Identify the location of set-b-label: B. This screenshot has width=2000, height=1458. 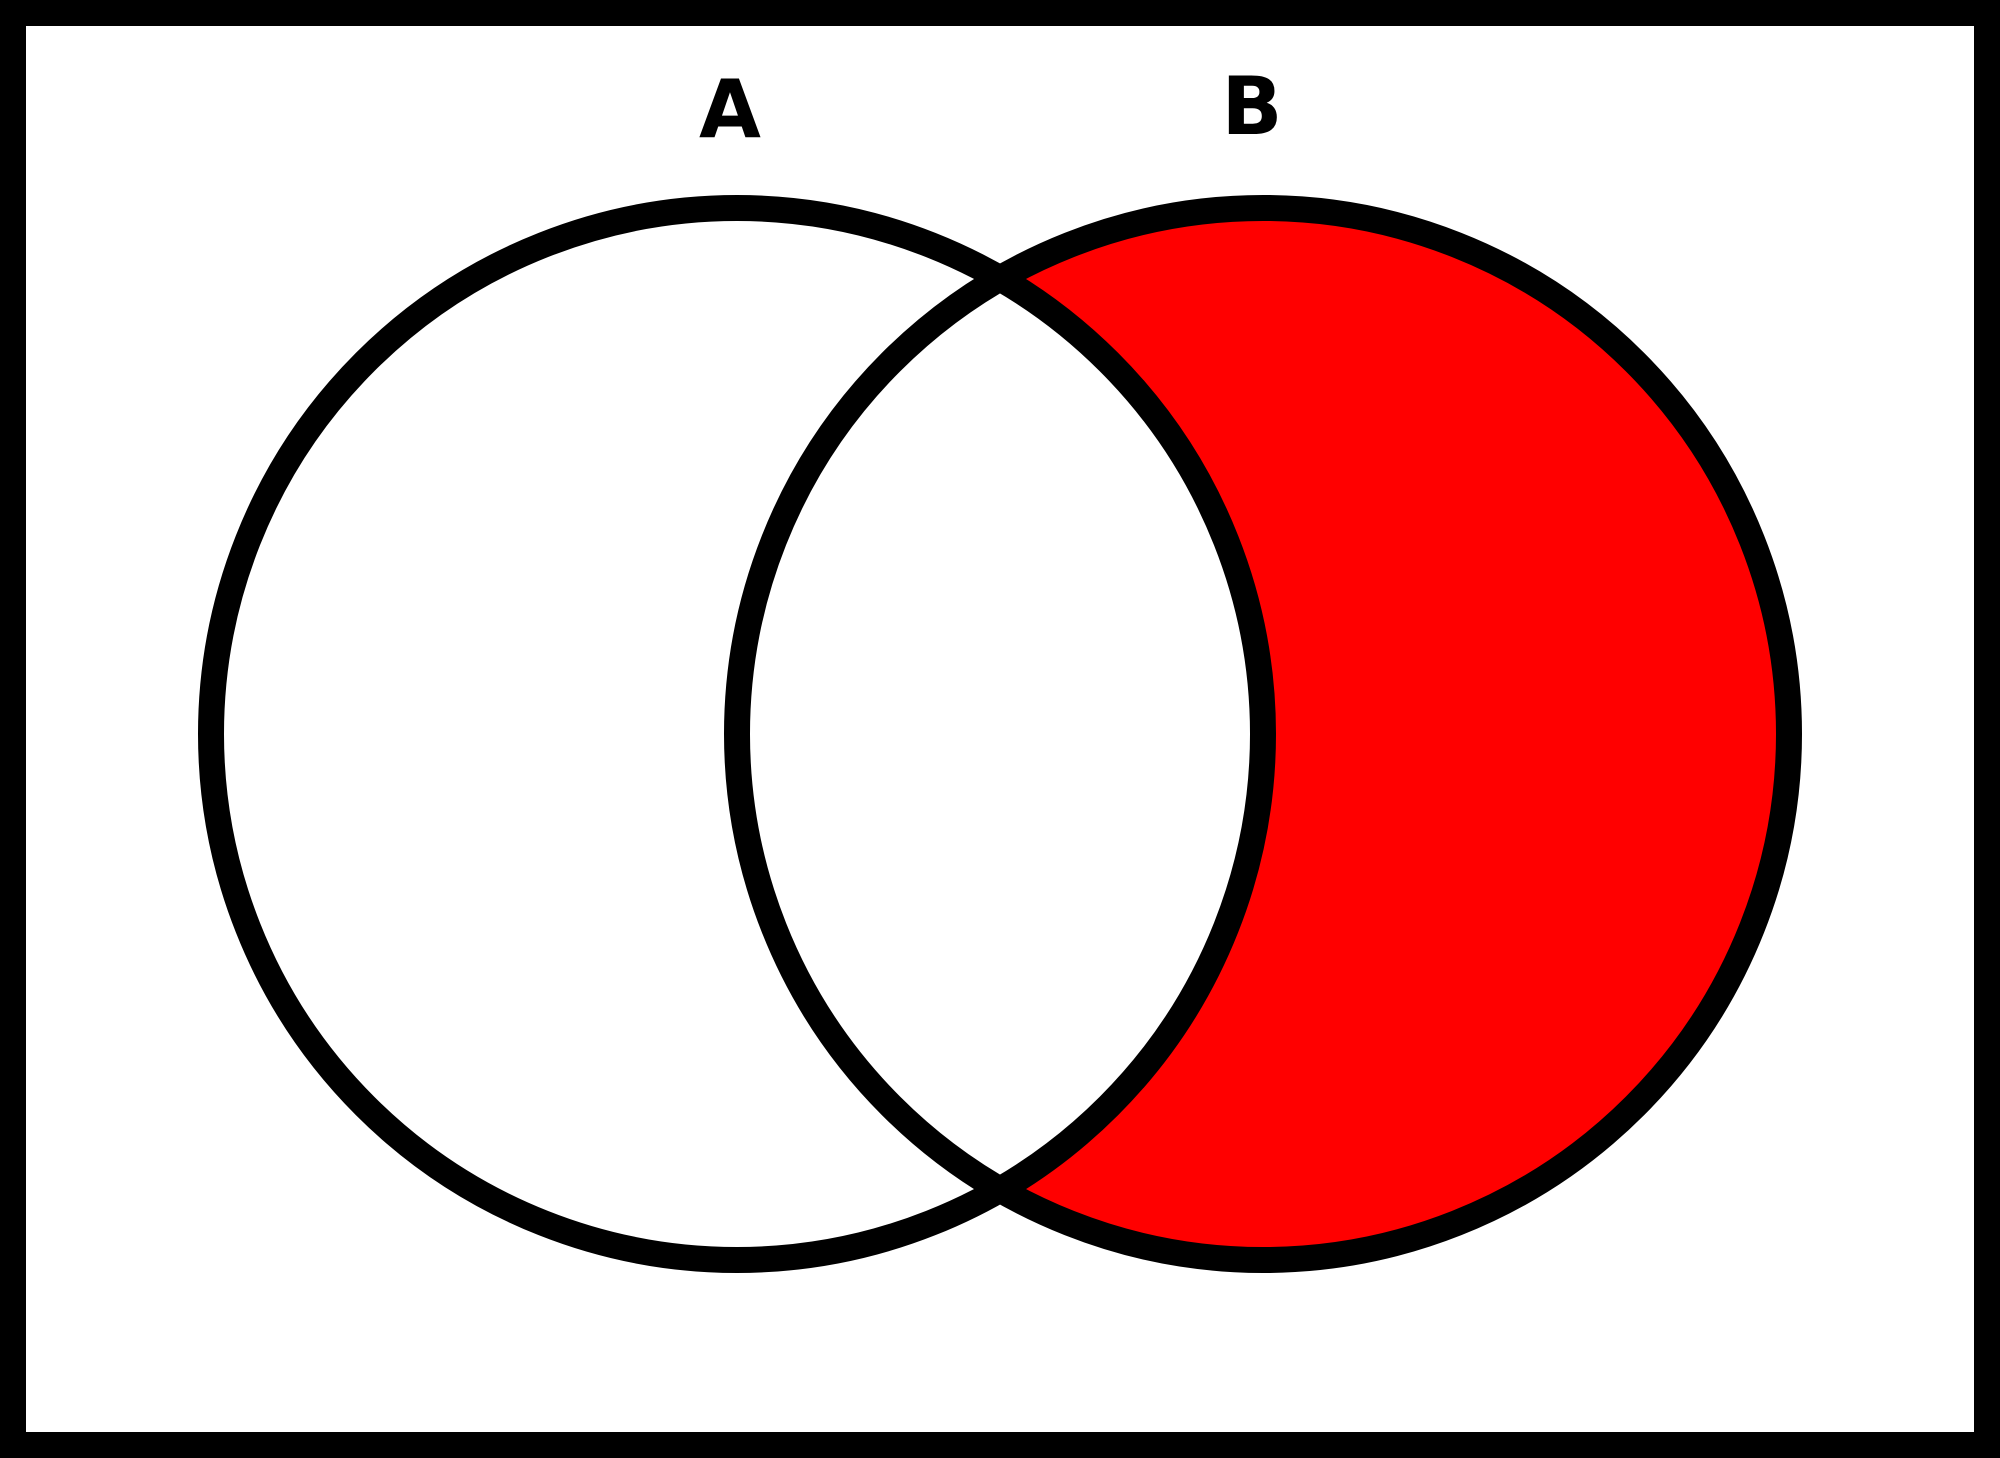
(1252, 106).